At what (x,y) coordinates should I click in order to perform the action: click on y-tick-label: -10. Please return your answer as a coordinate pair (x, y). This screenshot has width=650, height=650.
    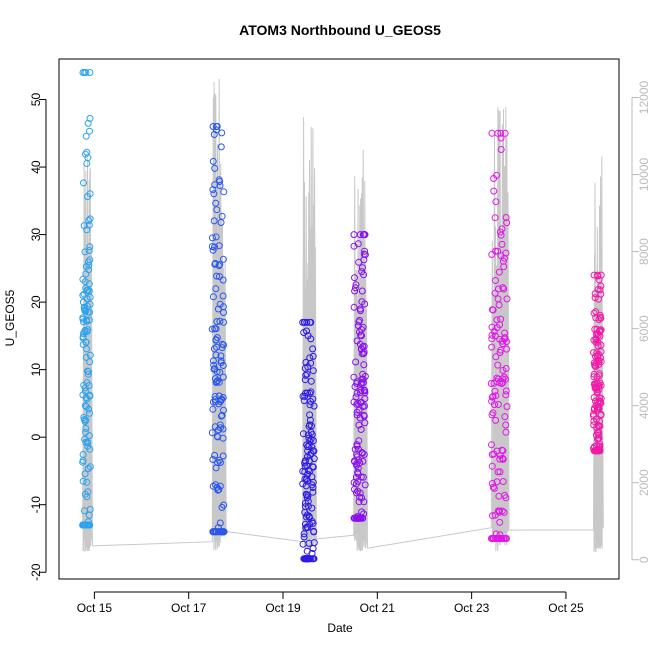
    Looking at the image, I should click on (36, 505).